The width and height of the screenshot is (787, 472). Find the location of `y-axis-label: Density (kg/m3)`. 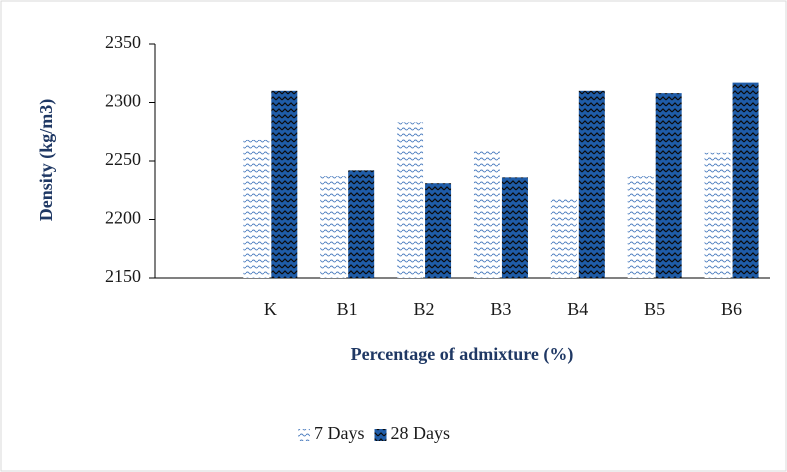

y-axis-label: Density (kg/m3) is located at coordinates (46, 160).